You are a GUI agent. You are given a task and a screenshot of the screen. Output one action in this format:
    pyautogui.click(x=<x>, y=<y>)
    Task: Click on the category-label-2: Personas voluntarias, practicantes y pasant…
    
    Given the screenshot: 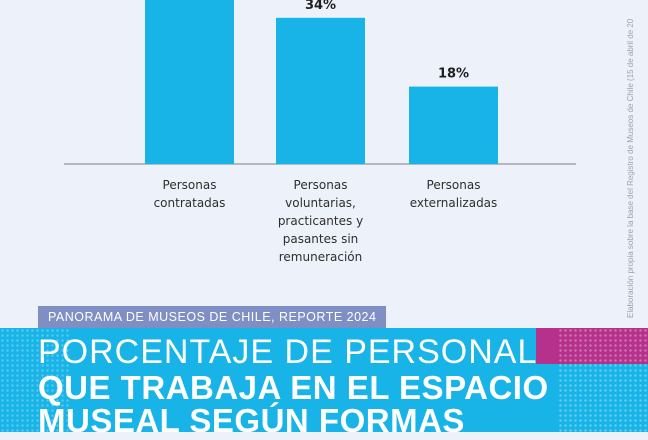 What is the action you would take?
    pyautogui.click(x=320, y=221)
    